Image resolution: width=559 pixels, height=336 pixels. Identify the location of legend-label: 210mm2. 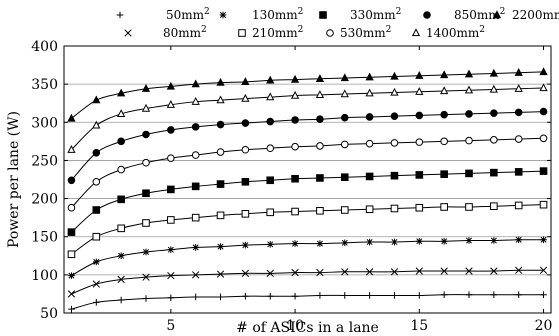
(277, 32).